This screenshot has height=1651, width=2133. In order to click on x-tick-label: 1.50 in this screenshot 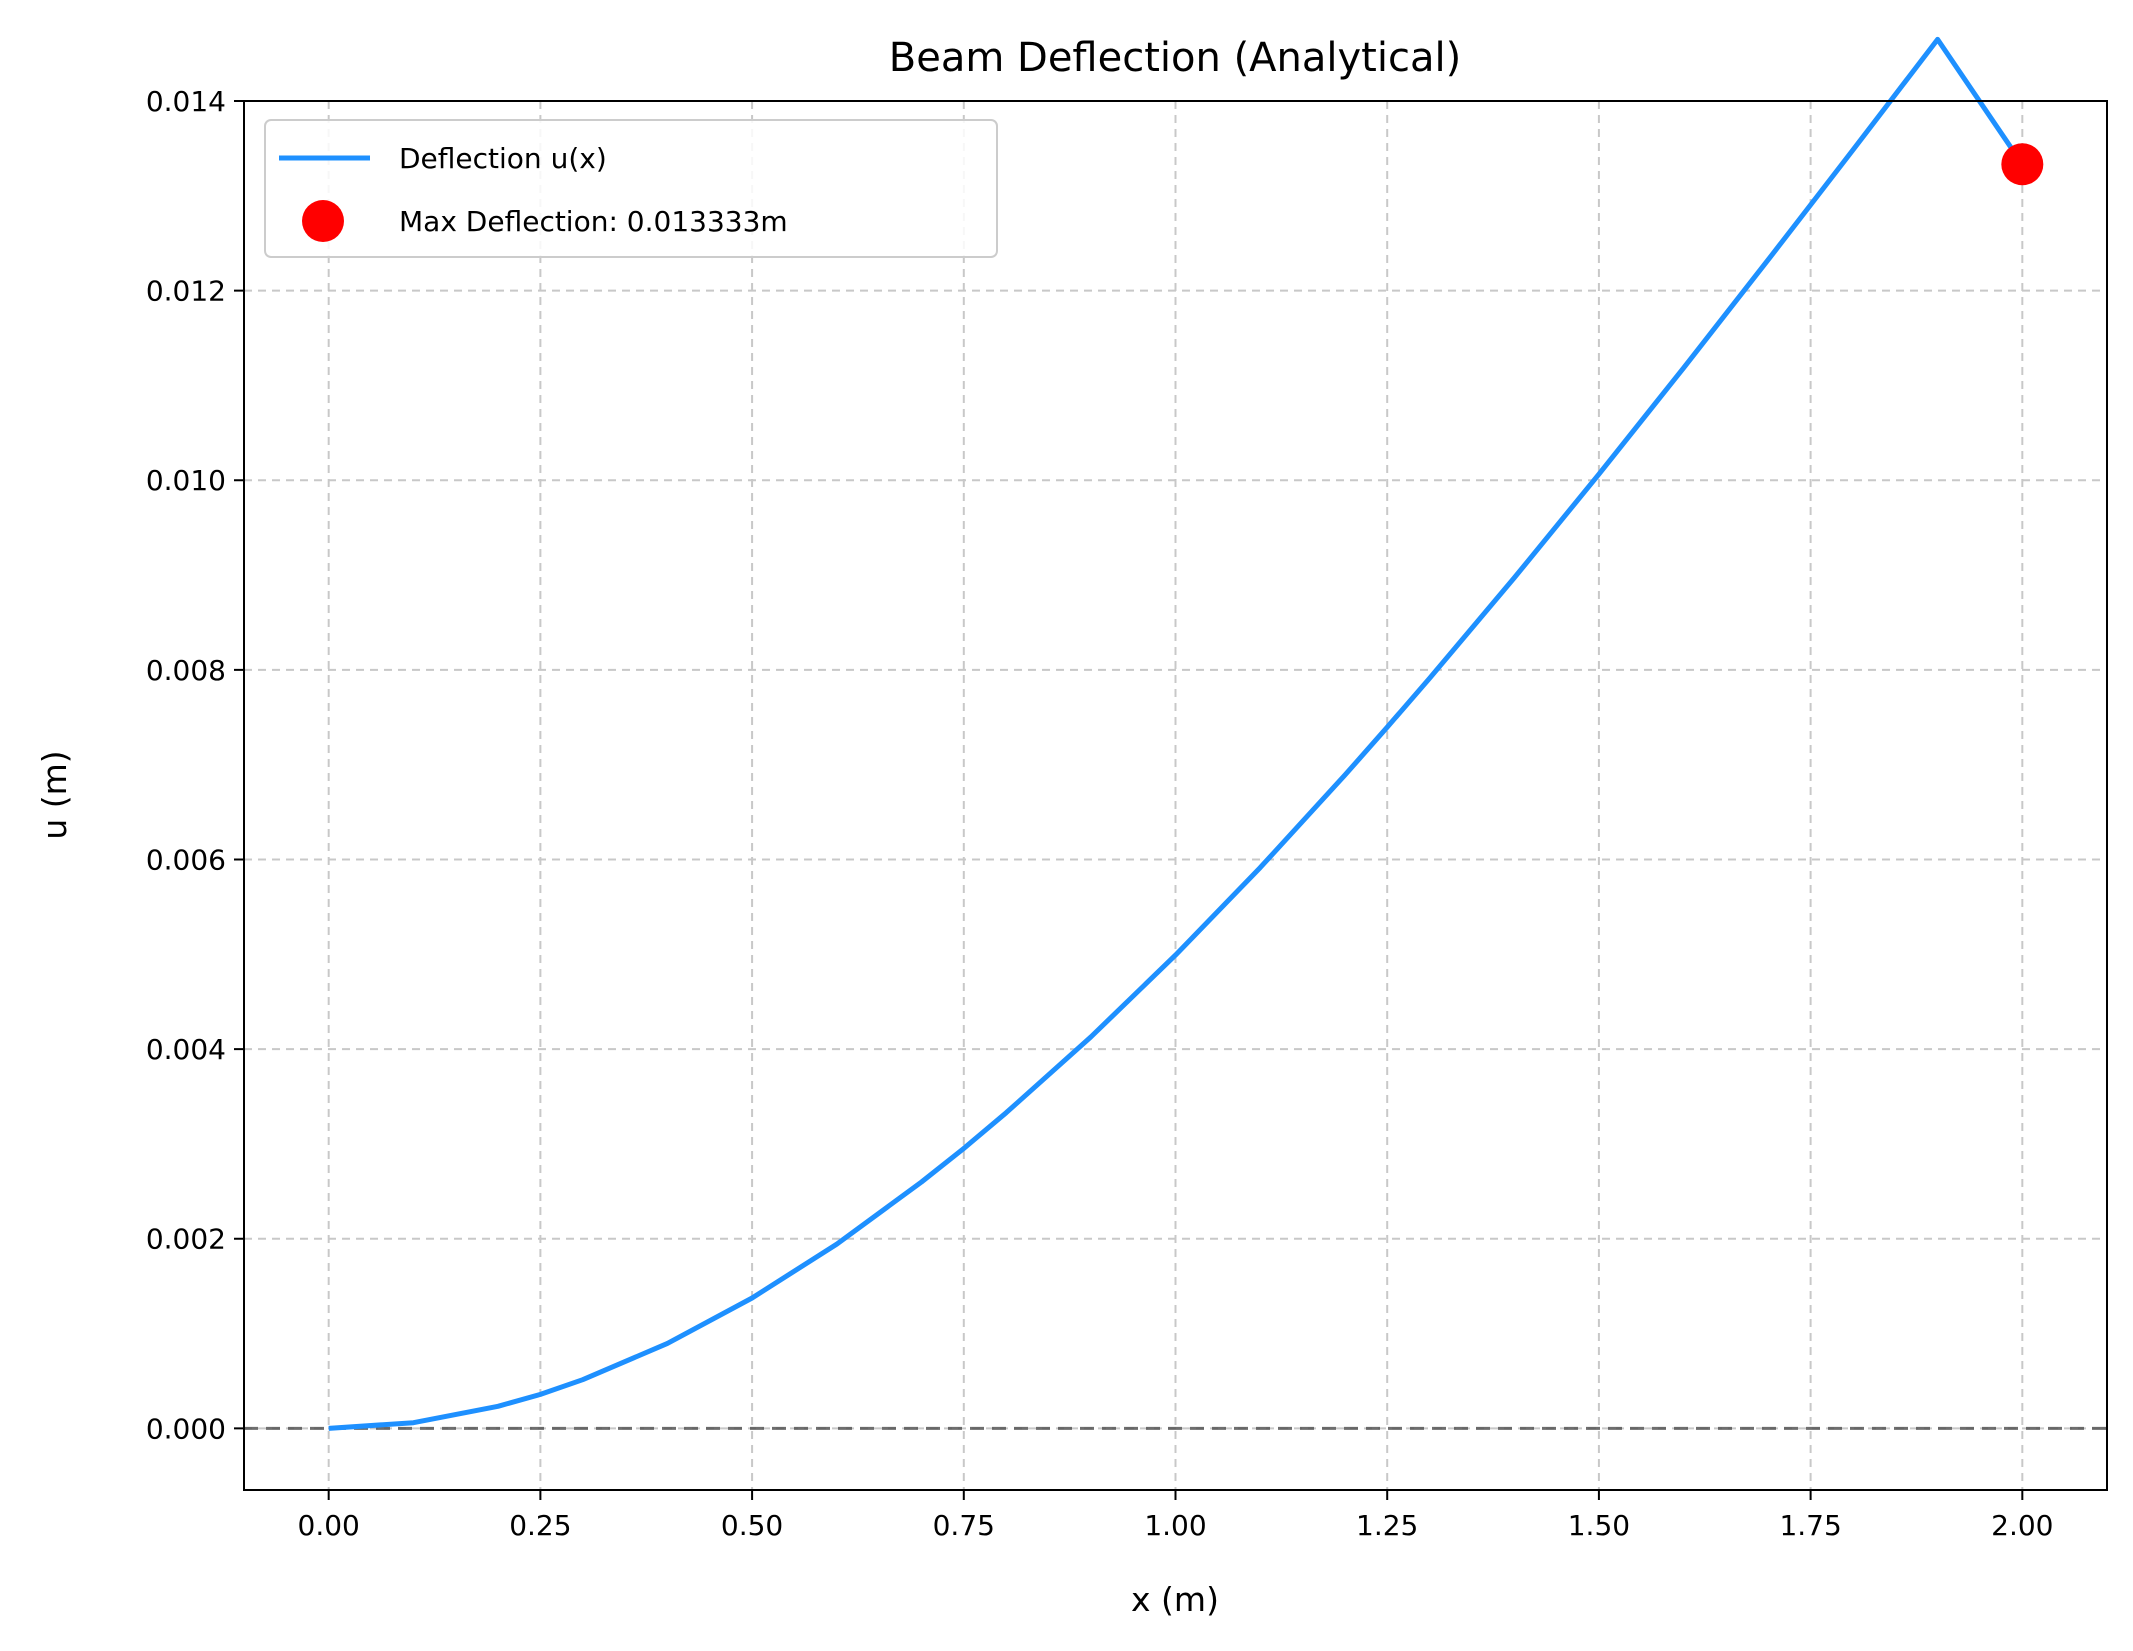, I will do `click(1599, 1525)`.